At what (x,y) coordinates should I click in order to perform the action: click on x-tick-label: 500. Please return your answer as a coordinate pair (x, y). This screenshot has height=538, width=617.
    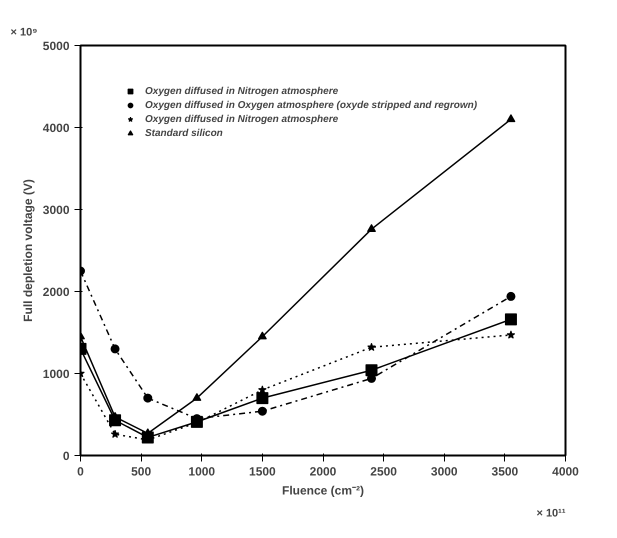
    Looking at the image, I should click on (141, 471).